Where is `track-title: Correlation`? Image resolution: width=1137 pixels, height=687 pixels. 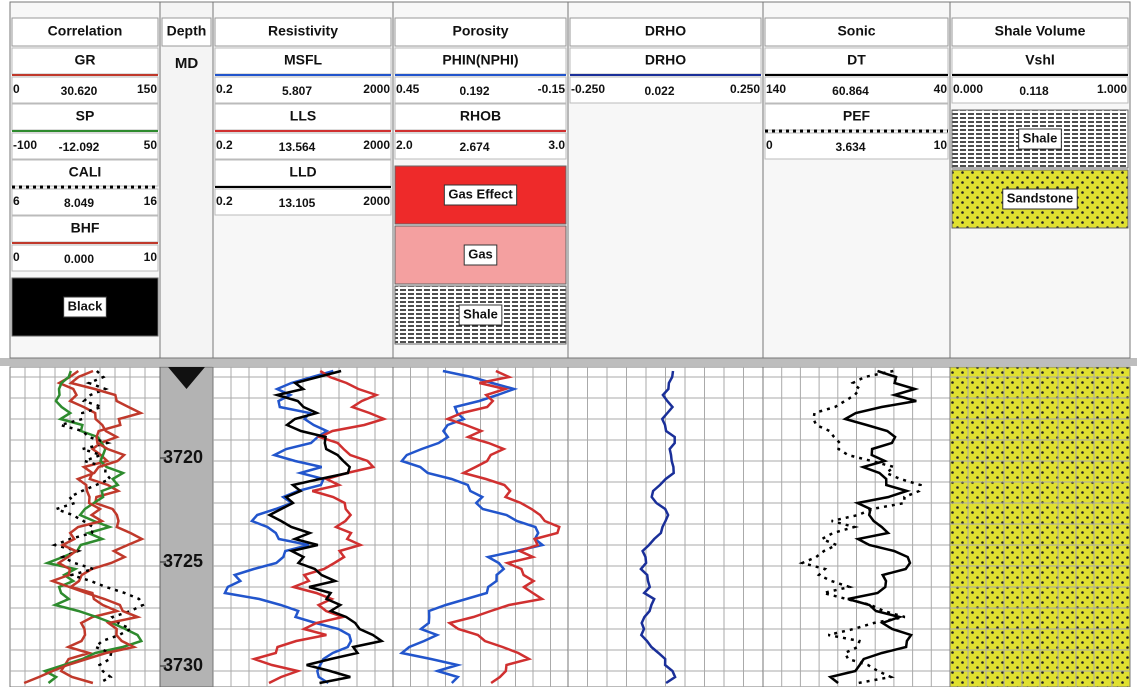
track-title: Correlation is located at coordinates (85, 31).